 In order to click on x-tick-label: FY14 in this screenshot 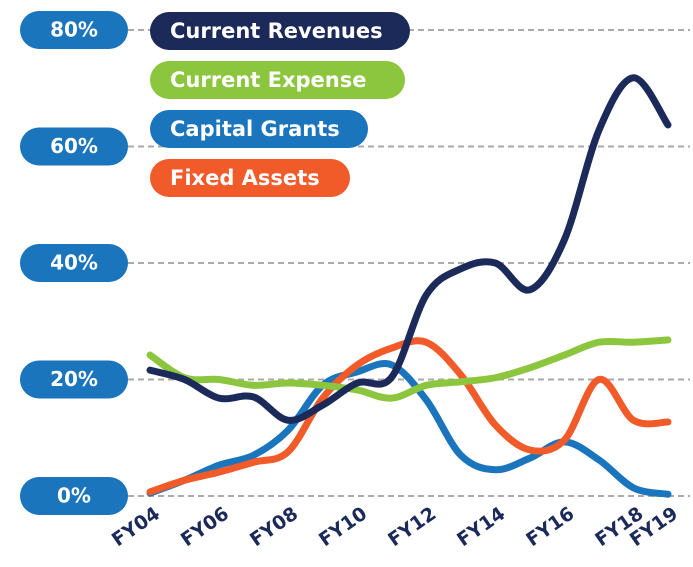, I will do `click(481, 527)`.